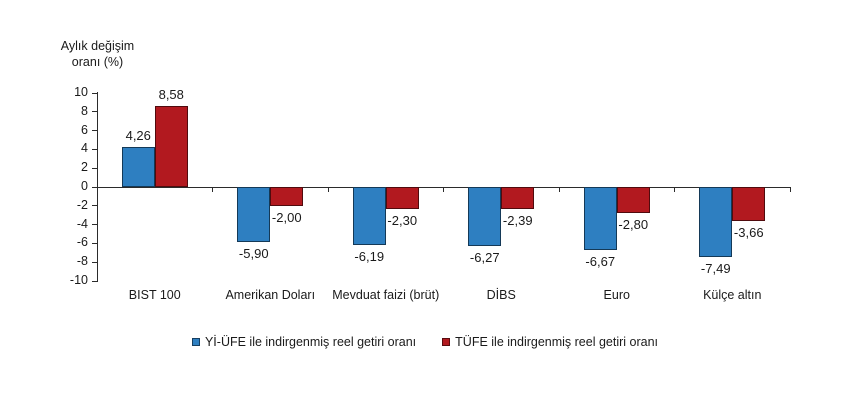  Describe the element at coordinates (369, 257) in the screenshot. I see `value-label: -6,19` at that location.